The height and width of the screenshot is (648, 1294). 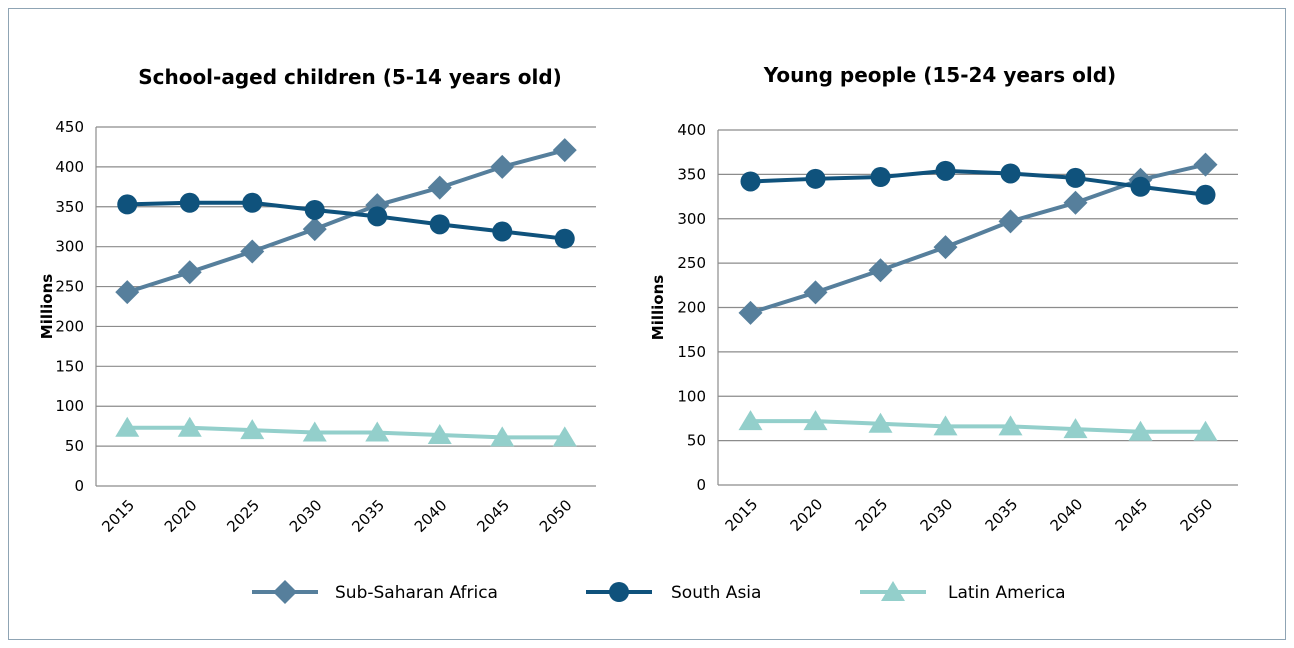 What do you see at coordinates (619, 592) in the screenshot?
I see `legend-circle-marker` at bounding box center [619, 592].